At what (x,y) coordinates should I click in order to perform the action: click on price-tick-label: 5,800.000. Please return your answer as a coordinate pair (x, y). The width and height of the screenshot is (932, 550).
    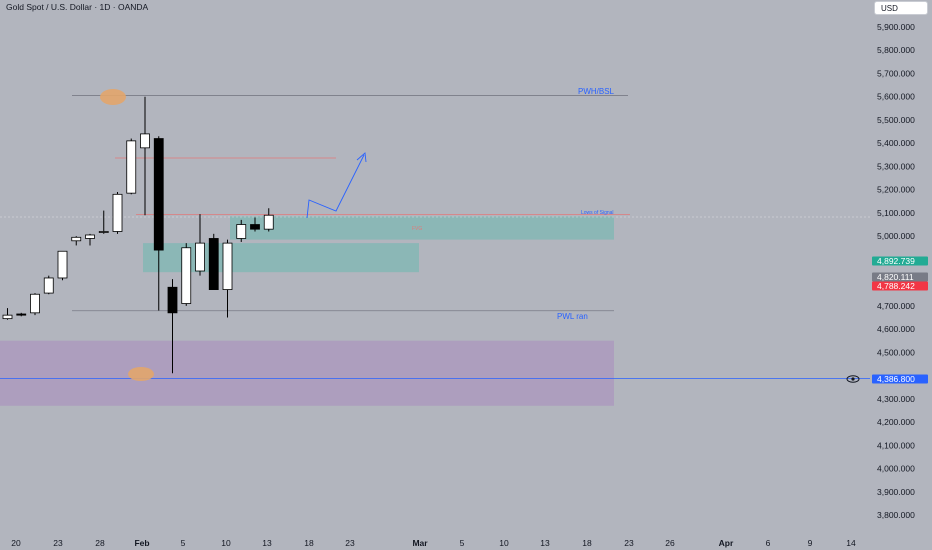
    Looking at the image, I should click on (896, 50).